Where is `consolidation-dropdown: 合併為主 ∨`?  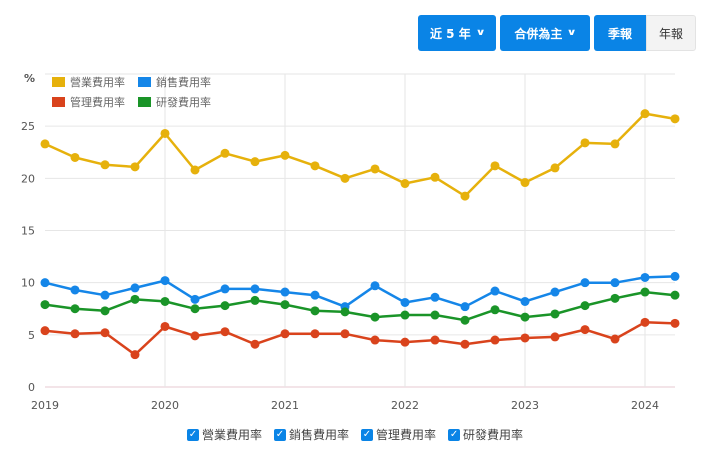 consolidation-dropdown: 合併為主 ∨ is located at coordinates (545, 33).